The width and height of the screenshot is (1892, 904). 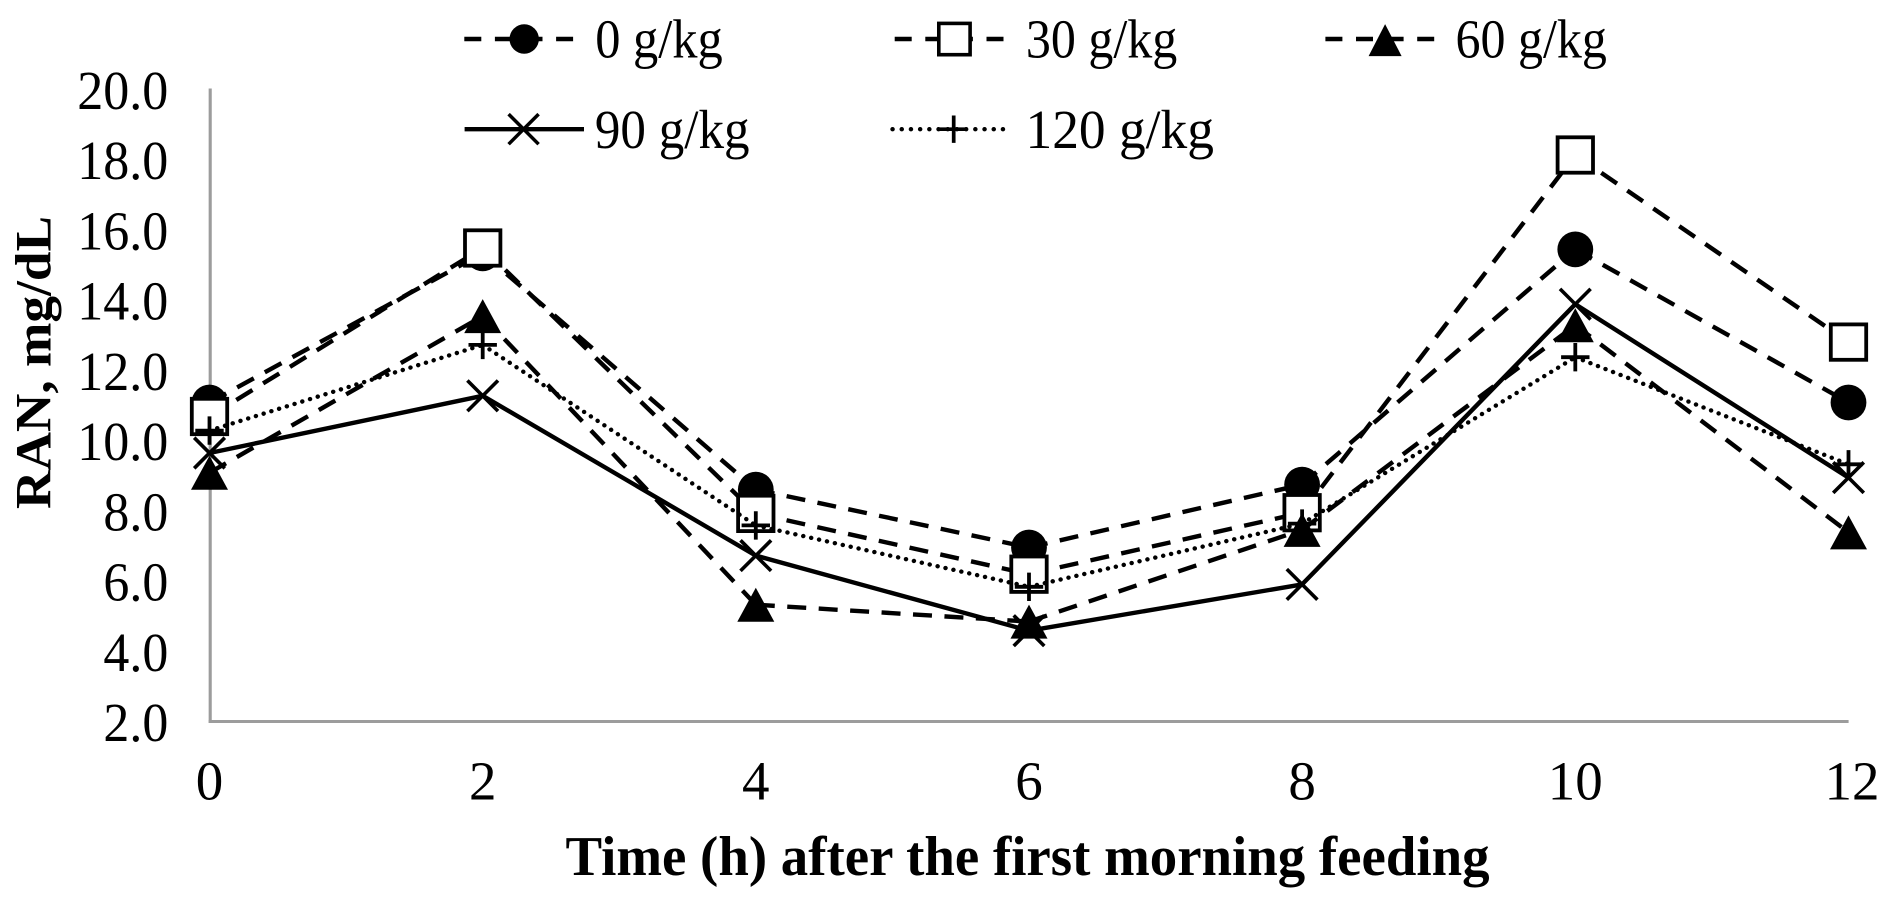 What do you see at coordinates (135, 511) in the screenshot?
I see `svg-text: 8.0` at bounding box center [135, 511].